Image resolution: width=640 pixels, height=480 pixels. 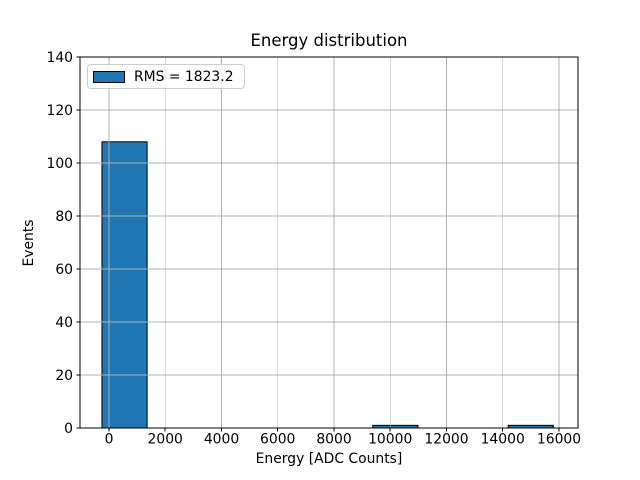 What do you see at coordinates (68, 429) in the screenshot?
I see `y-tick-label: 0` at bounding box center [68, 429].